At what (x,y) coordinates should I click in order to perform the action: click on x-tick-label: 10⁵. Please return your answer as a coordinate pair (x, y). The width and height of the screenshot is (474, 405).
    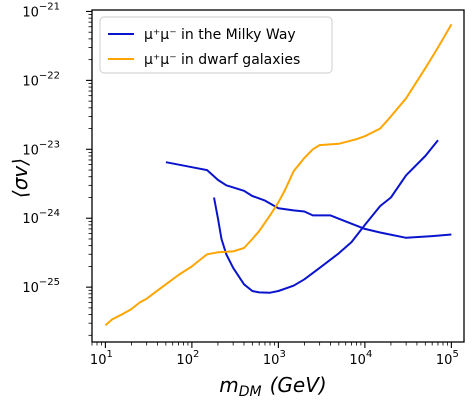
    Looking at the image, I should click on (447, 358).